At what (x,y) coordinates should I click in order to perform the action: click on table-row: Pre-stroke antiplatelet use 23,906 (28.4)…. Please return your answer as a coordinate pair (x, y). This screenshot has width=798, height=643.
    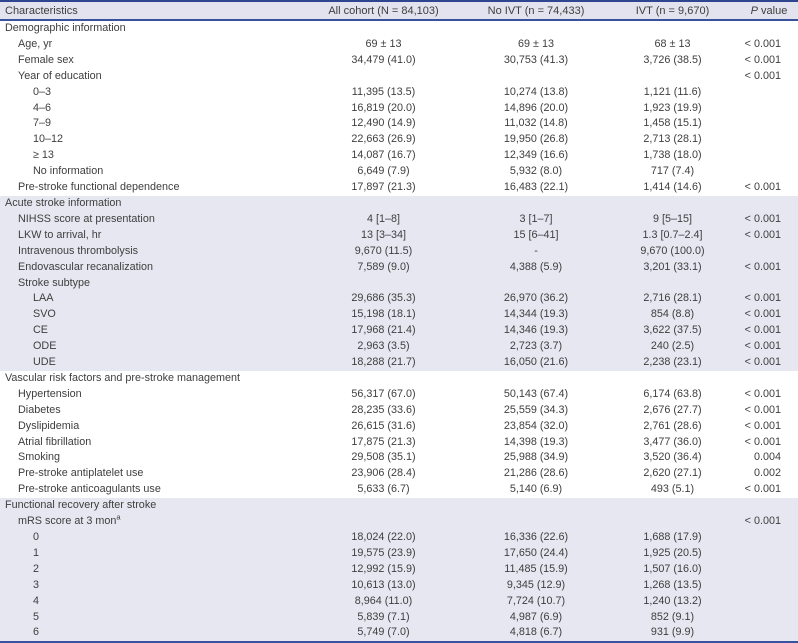
    Looking at the image, I should click on (399, 474).